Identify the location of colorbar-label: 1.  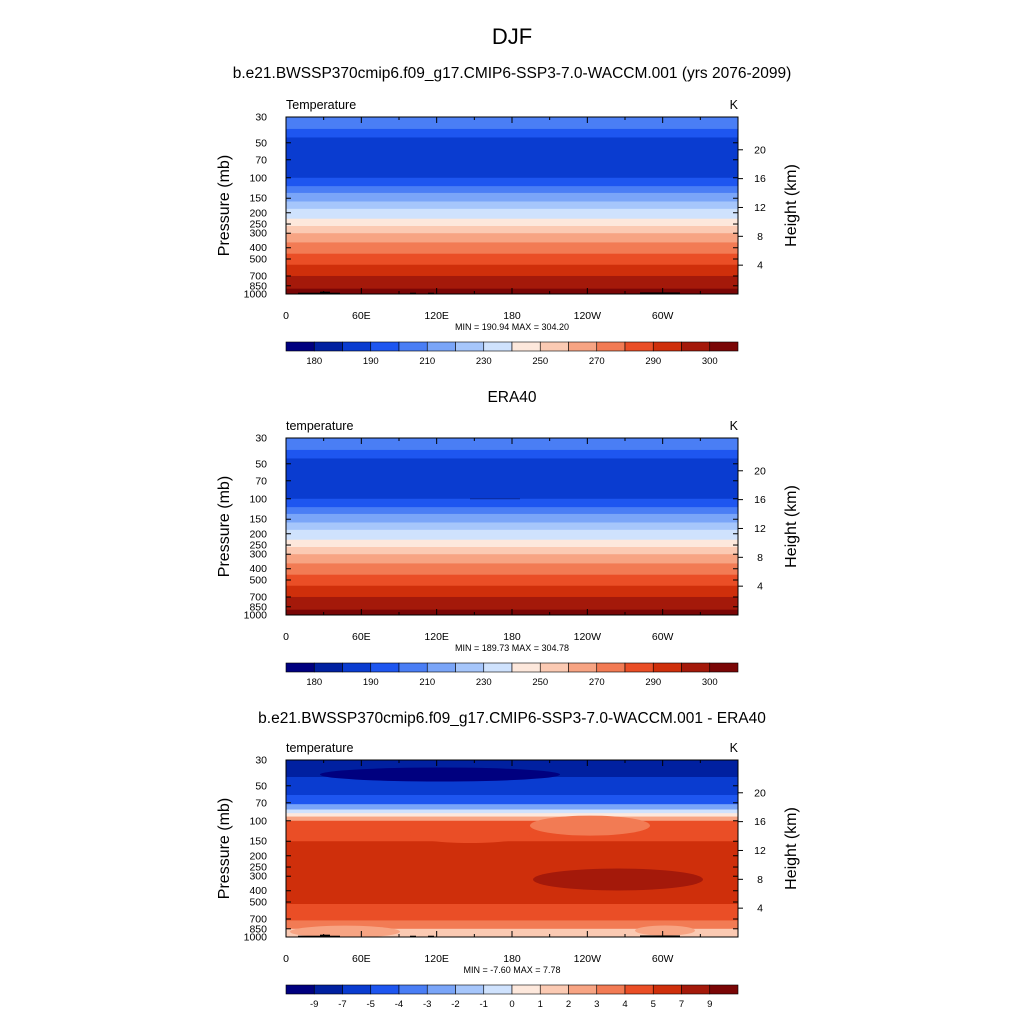
(540, 1004).